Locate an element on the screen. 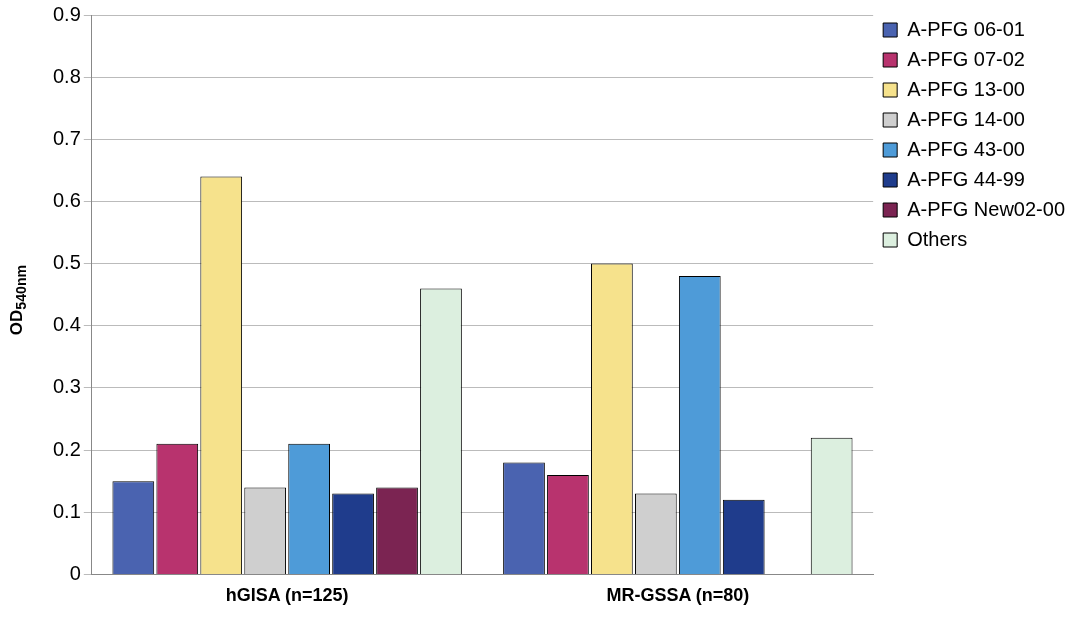  x-tick-label: MR-GSSA (n=80) is located at coordinates (678, 595).